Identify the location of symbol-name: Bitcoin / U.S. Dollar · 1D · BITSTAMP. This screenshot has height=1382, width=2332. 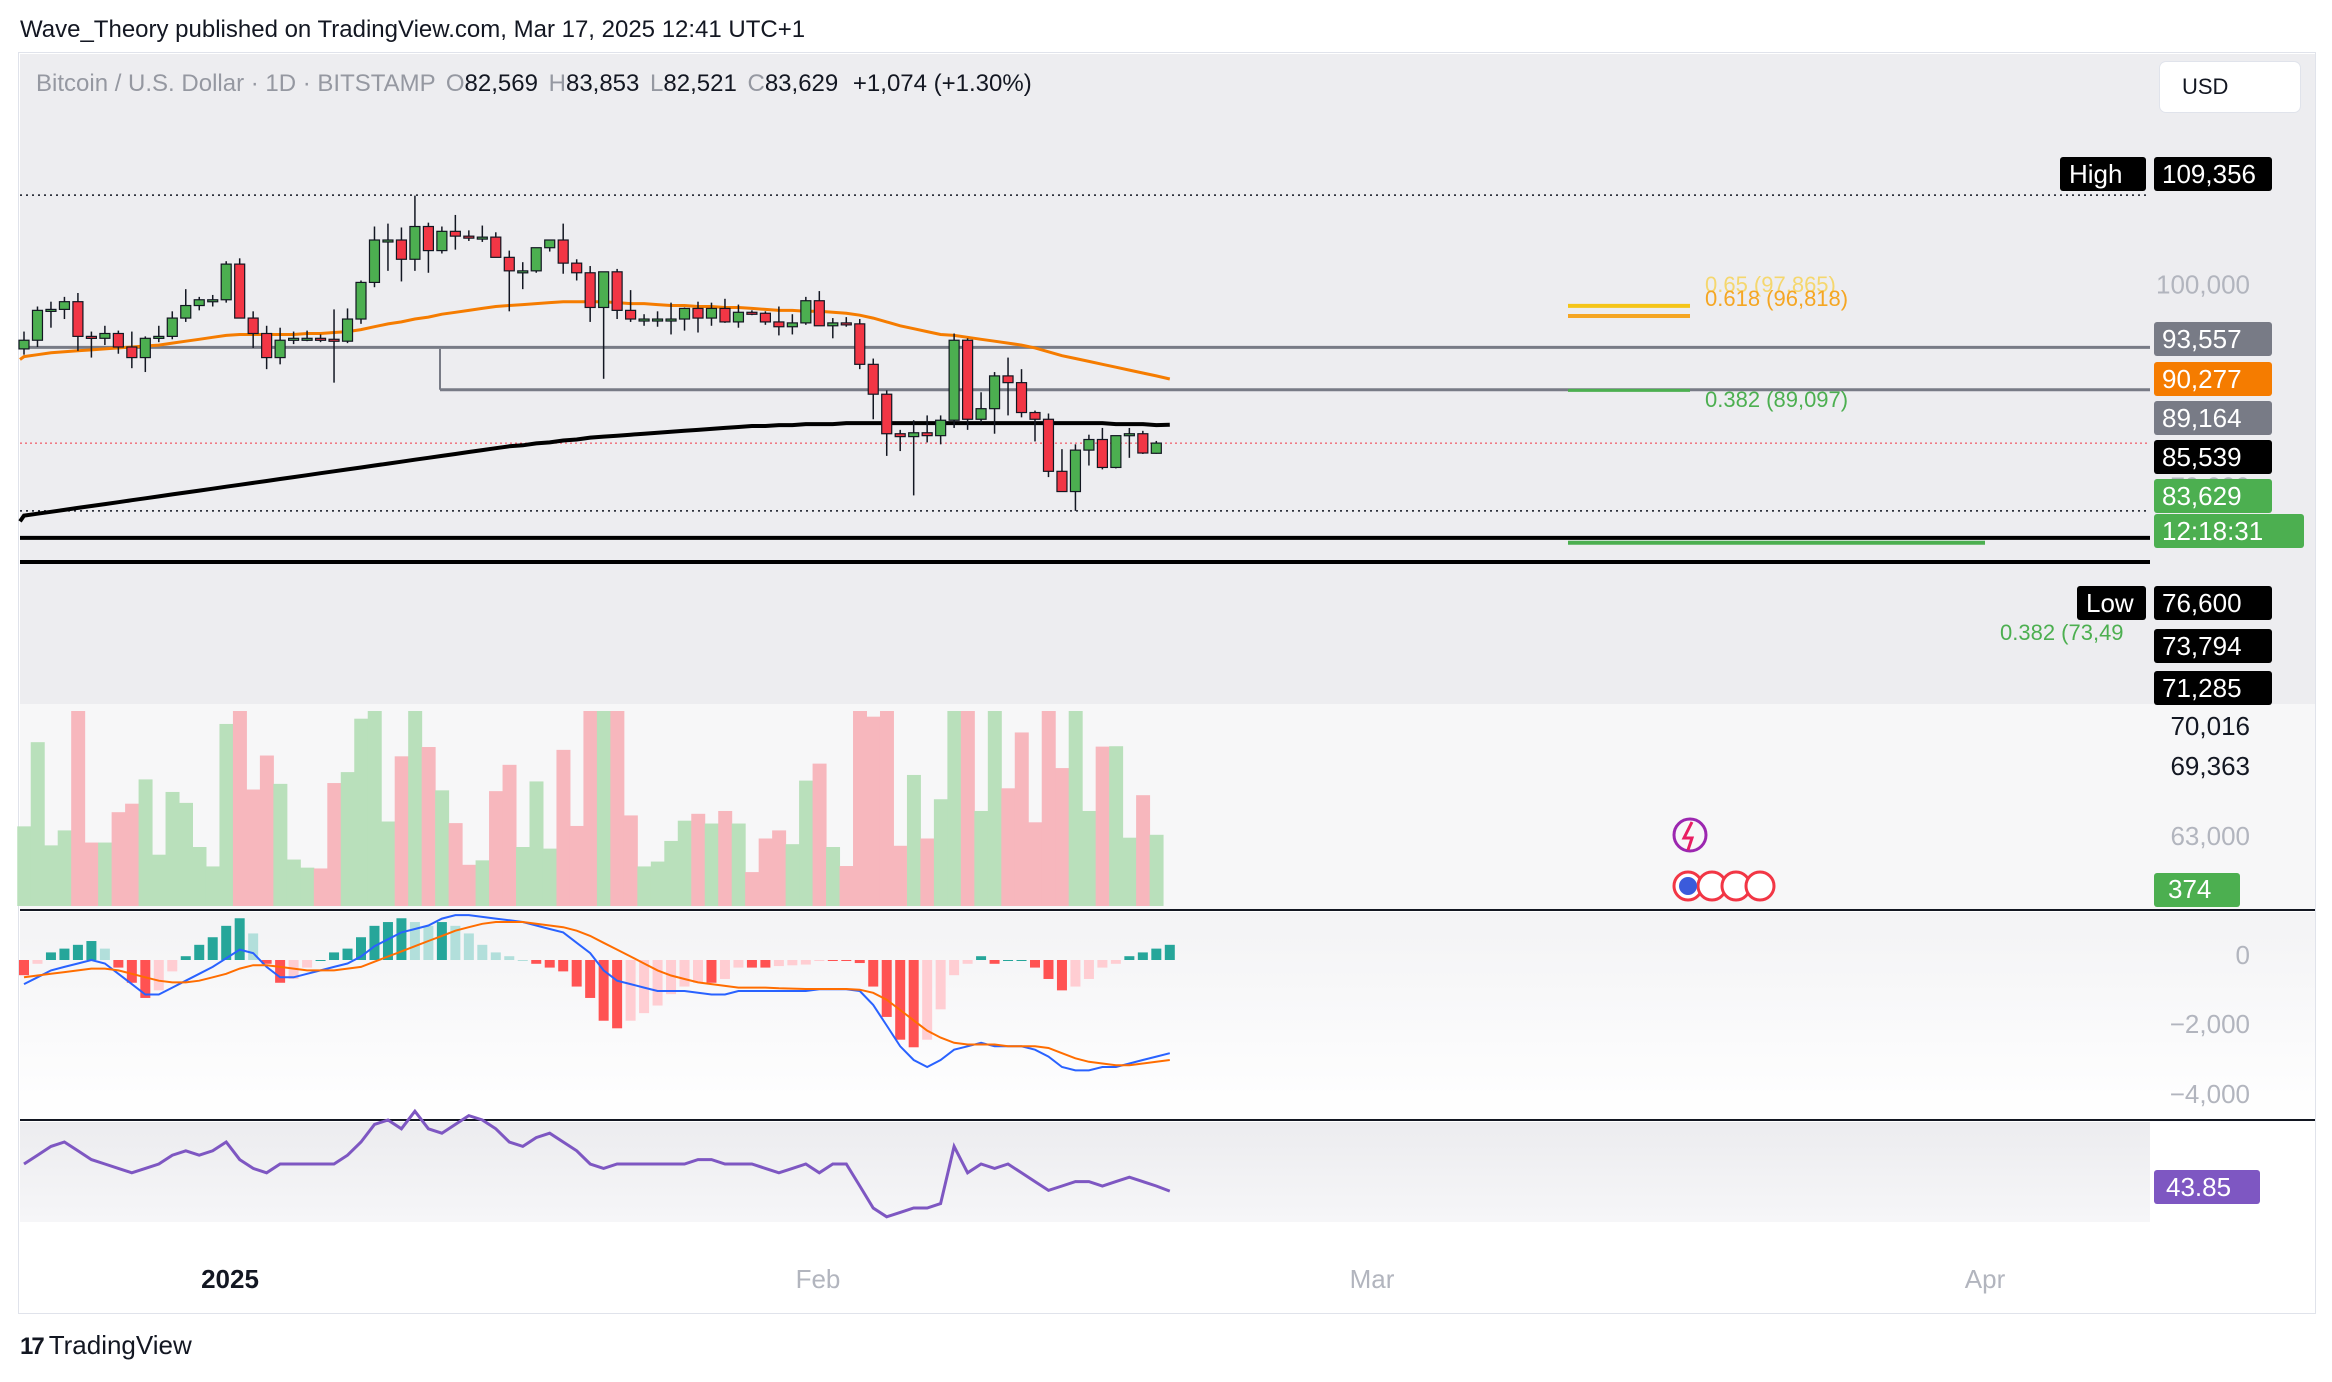
(236, 83).